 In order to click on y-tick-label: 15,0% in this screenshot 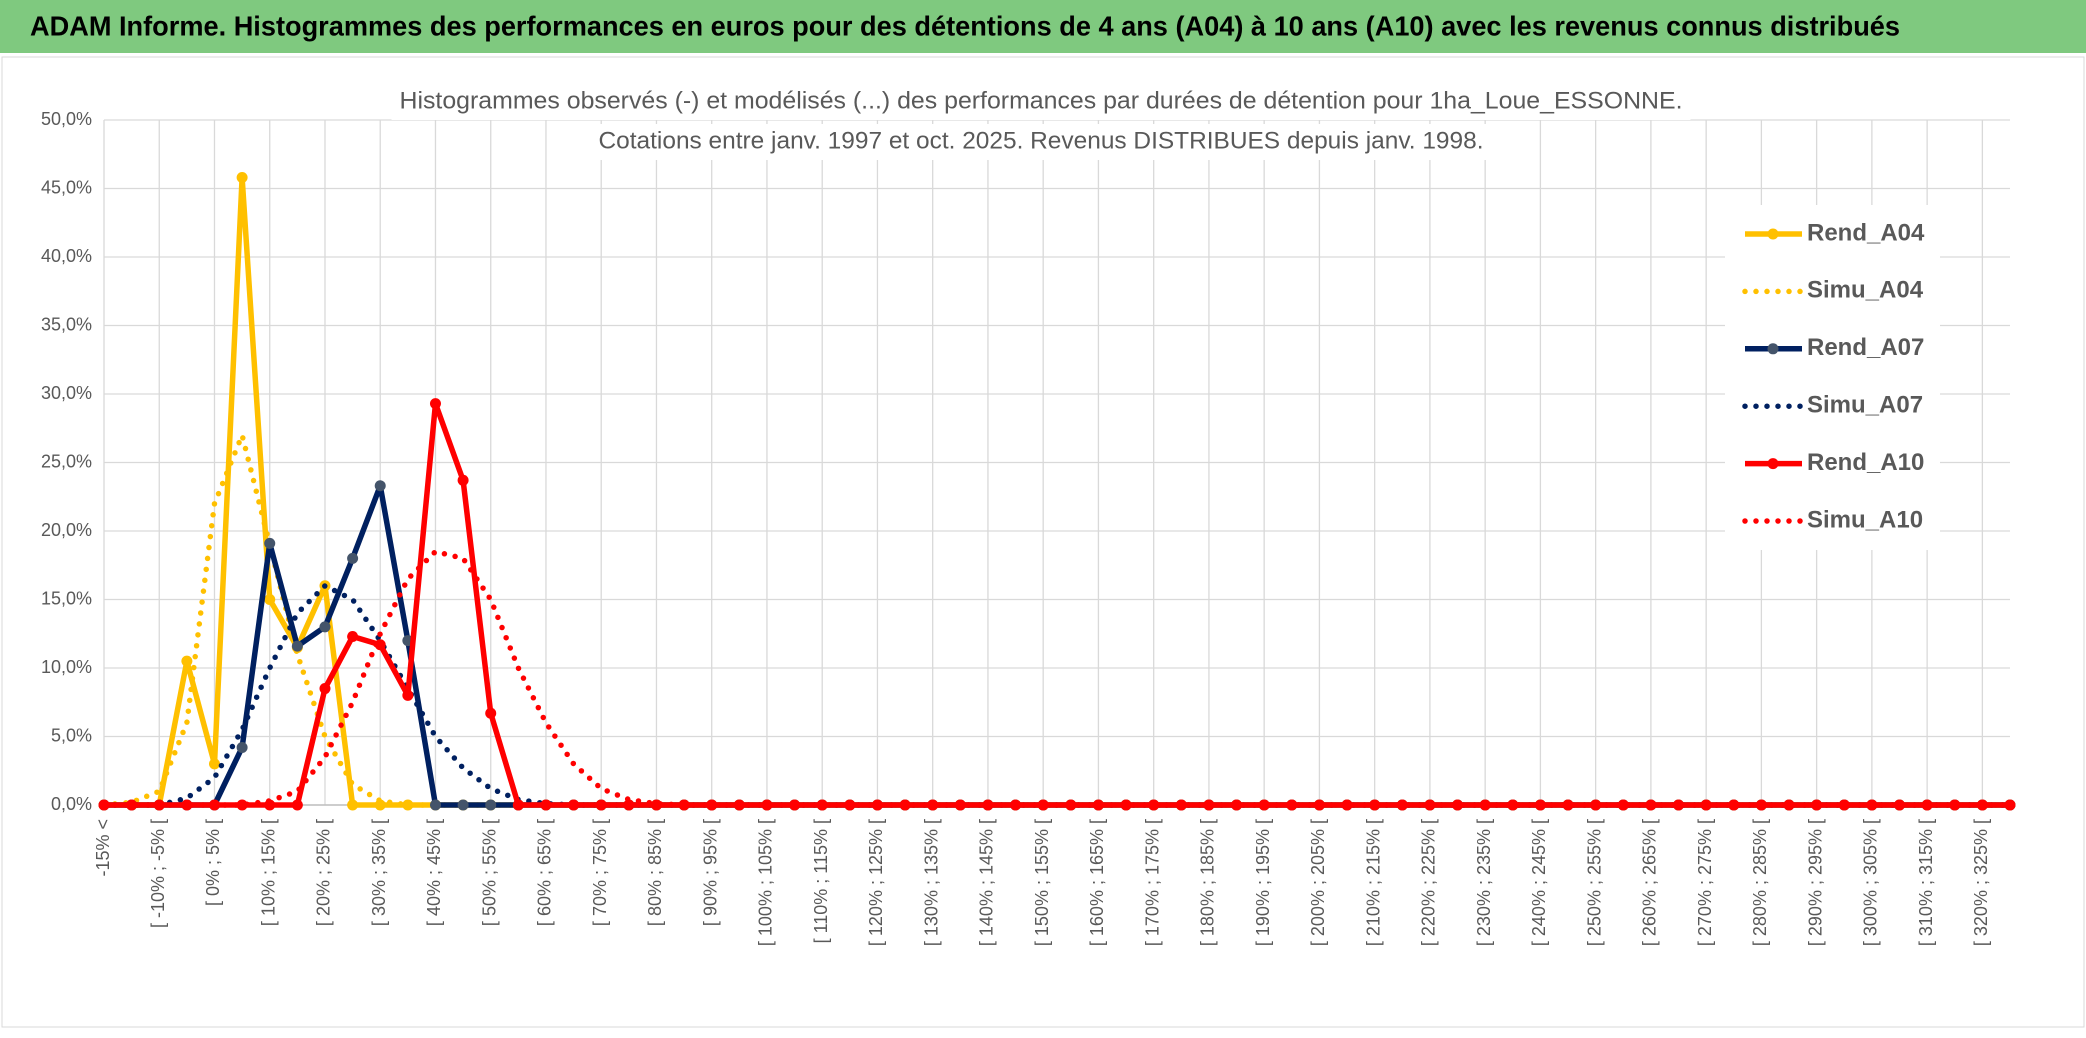, I will do `click(66, 598)`.